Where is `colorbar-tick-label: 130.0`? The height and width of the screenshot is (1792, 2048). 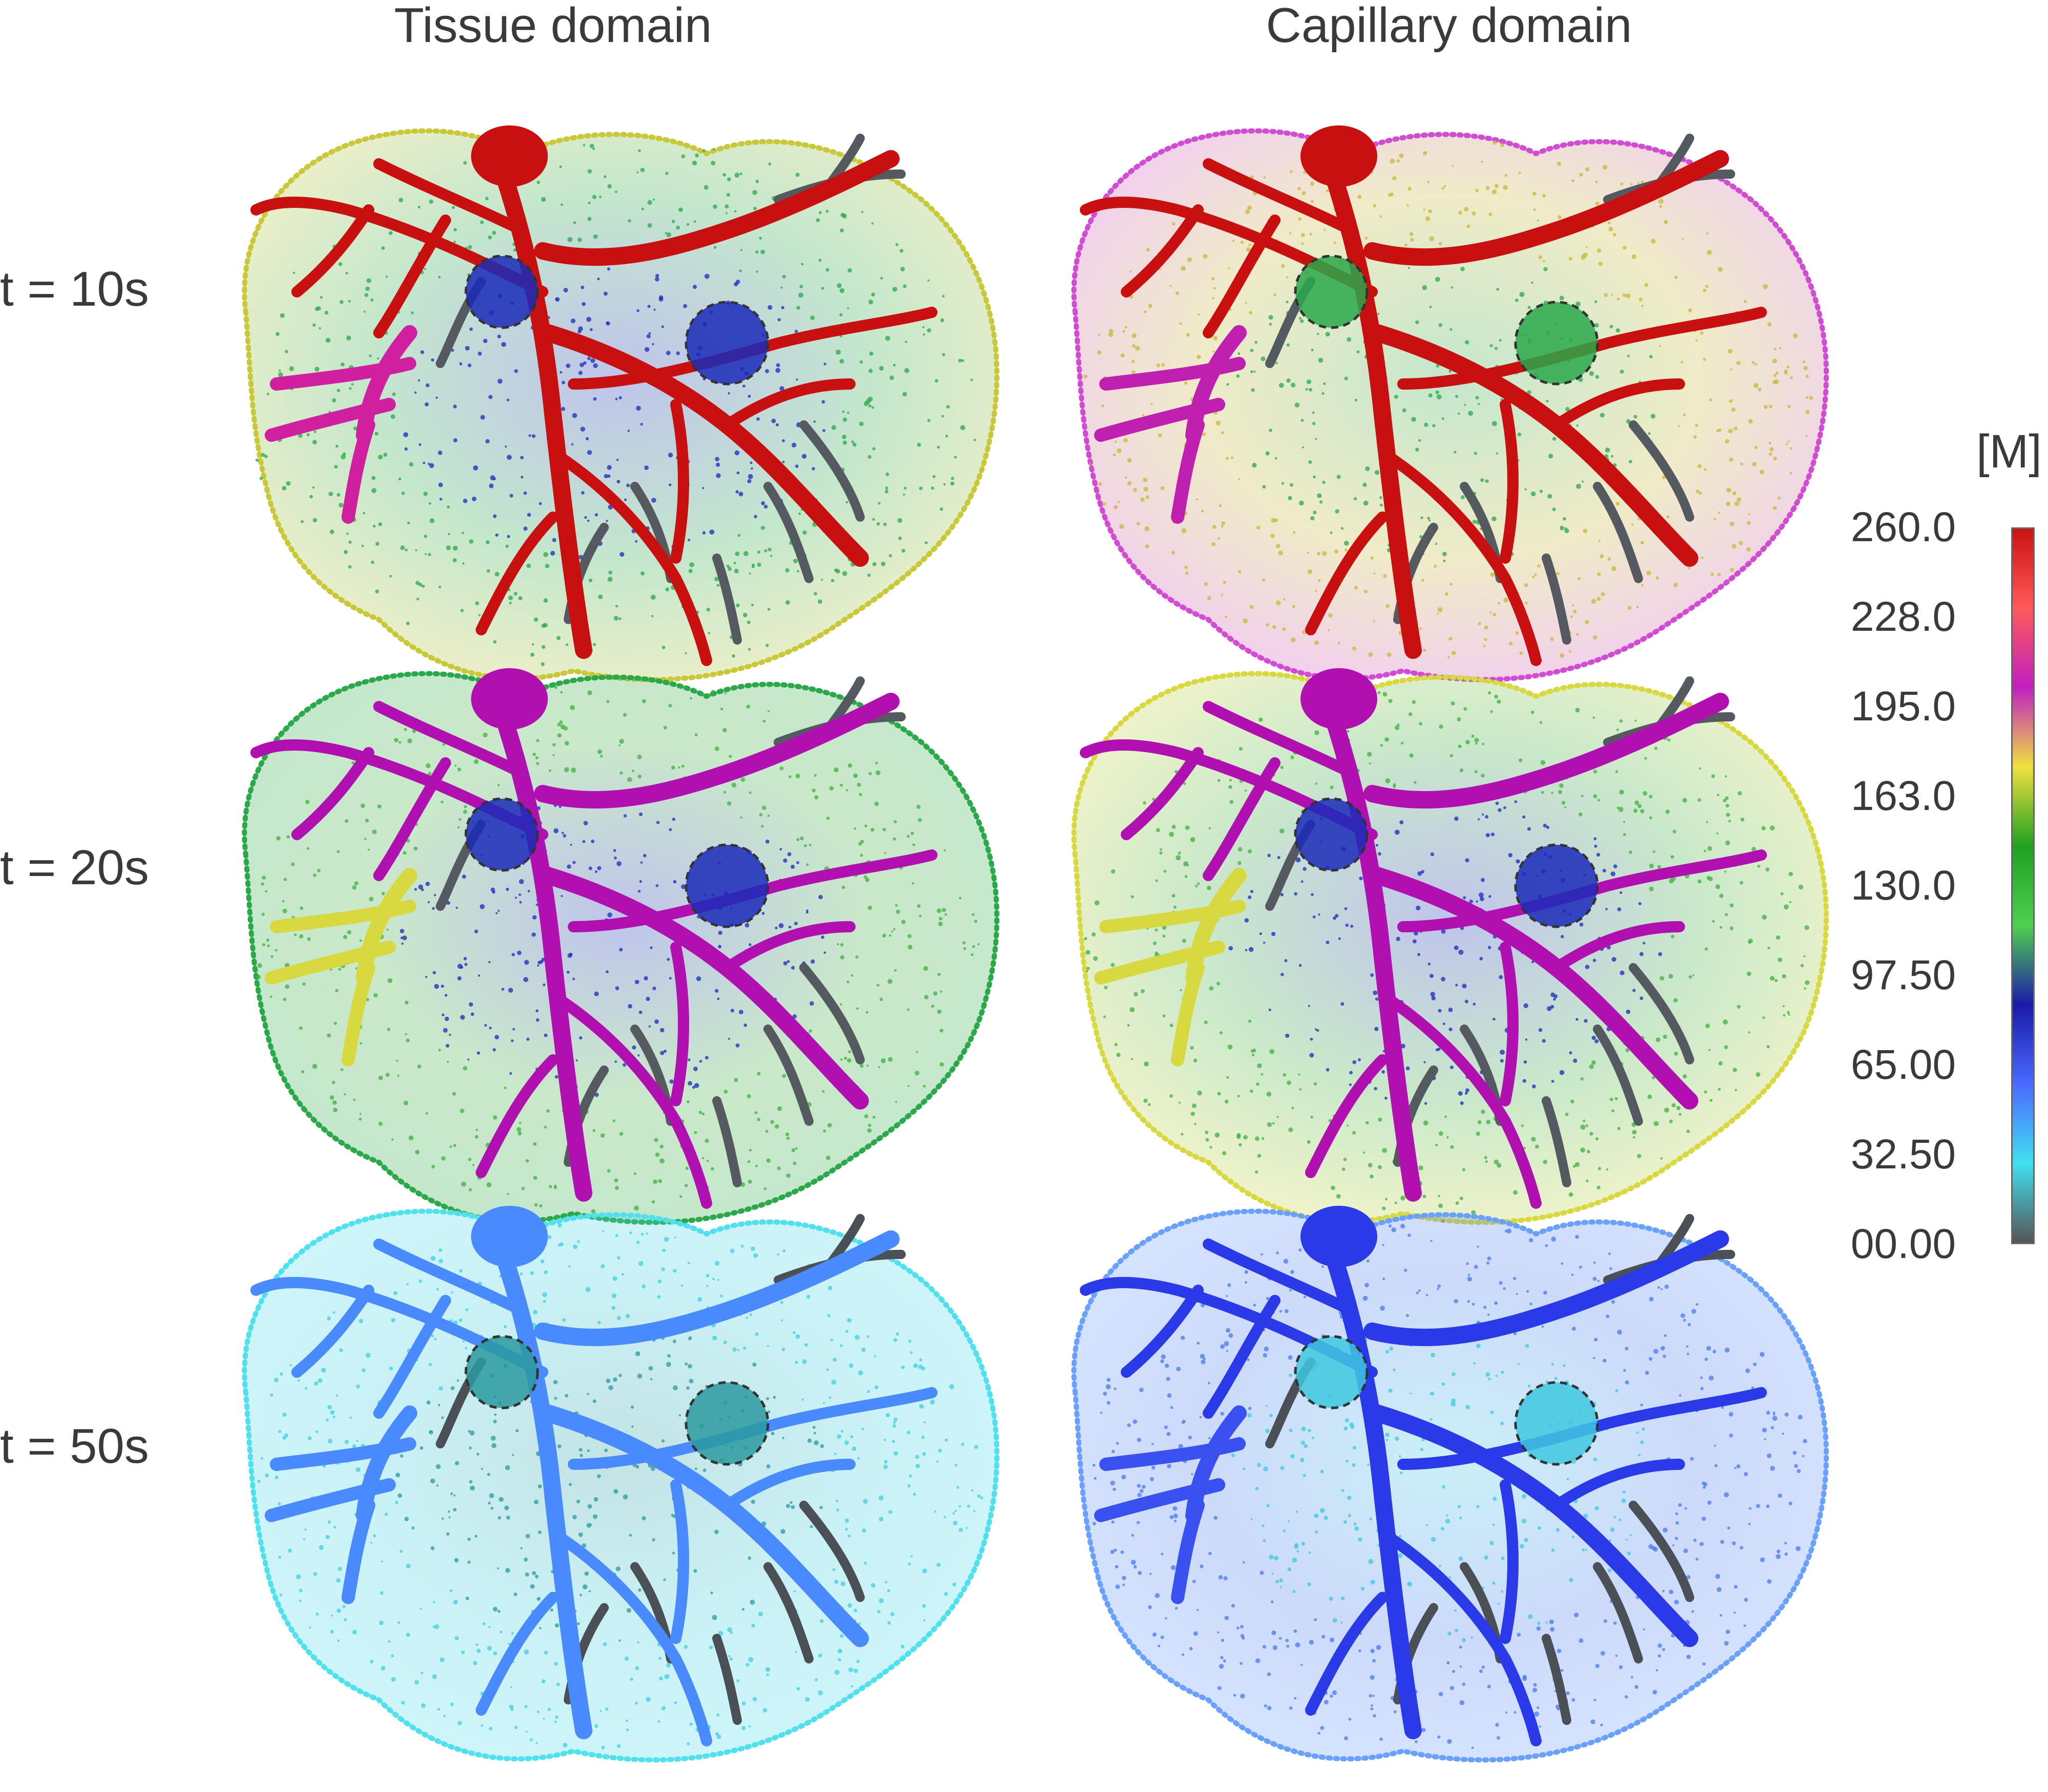 colorbar-tick-label: 130.0 is located at coordinates (1903, 885).